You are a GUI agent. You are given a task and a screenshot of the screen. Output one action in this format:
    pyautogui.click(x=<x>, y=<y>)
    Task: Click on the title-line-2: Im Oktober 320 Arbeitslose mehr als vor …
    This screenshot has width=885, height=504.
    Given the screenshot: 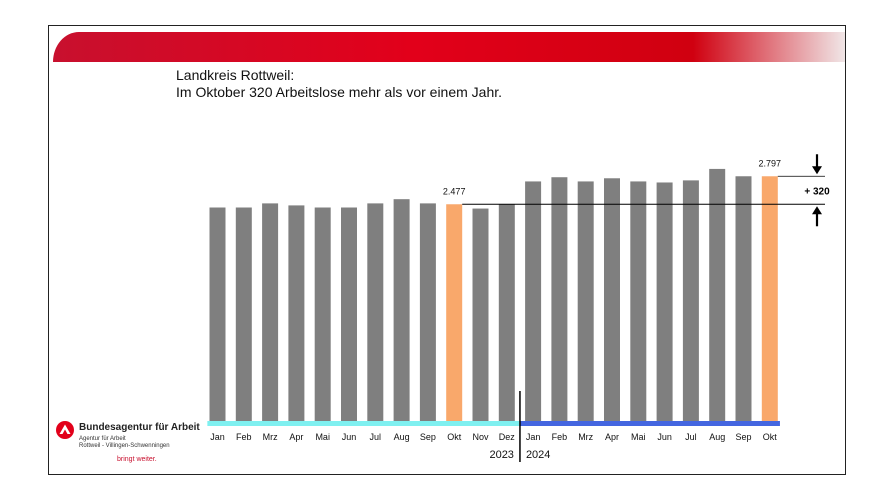 What is the action you would take?
    pyautogui.click(x=339, y=92)
    